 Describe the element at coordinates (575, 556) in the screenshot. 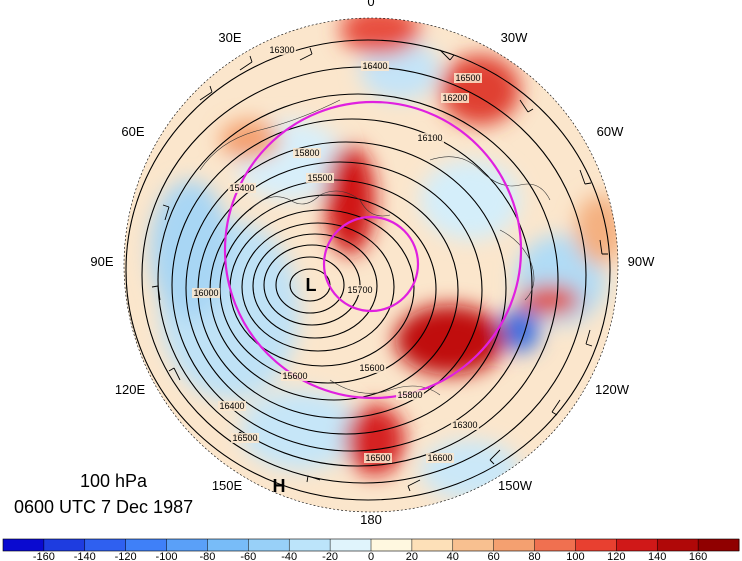

I see `colorbar-tick-label: 100` at that location.